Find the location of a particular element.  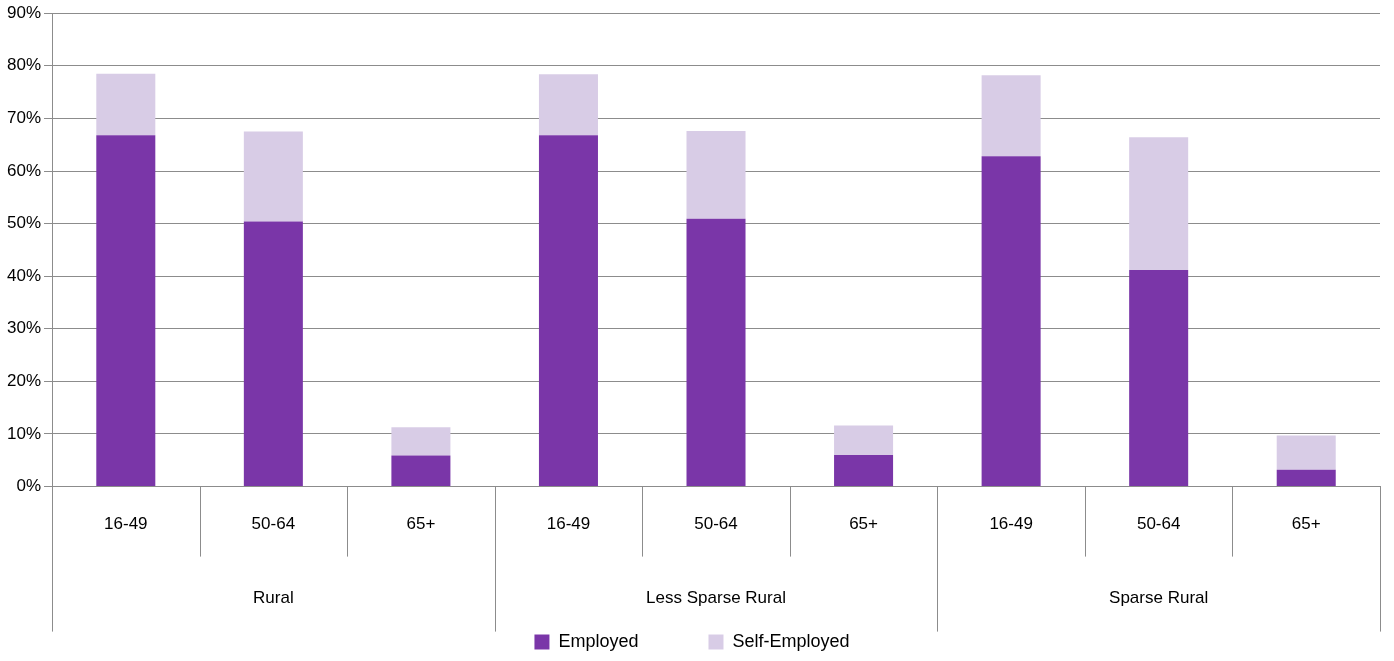

y-tick-label: 40% is located at coordinates (24, 275).